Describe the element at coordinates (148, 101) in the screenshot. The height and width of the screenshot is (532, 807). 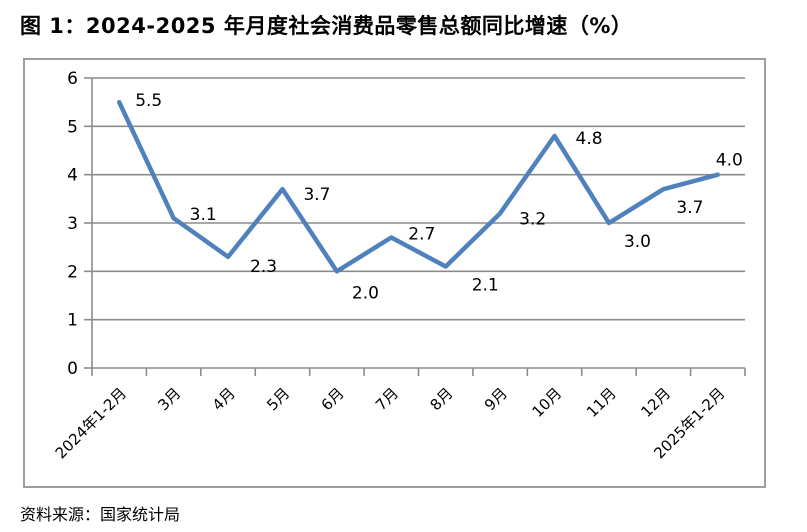
I see `data-label: 5.5` at that location.